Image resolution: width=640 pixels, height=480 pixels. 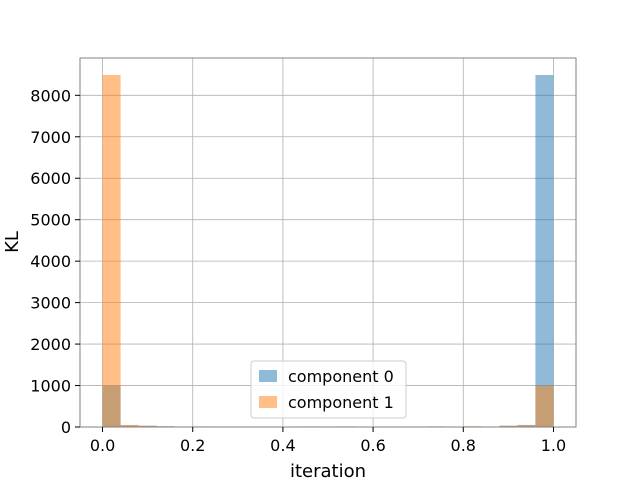 What do you see at coordinates (372, 445) in the screenshot?
I see `x-tick-label: 0.6` at bounding box center [372, 445].